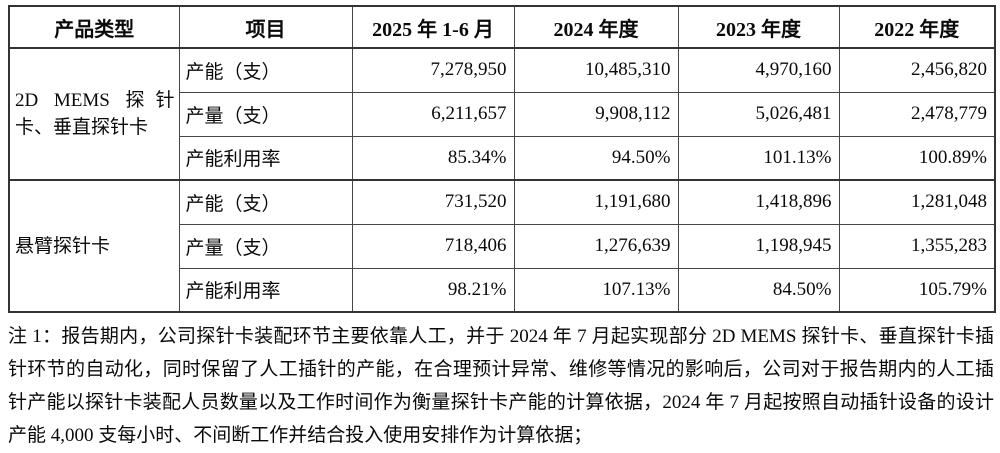 Image resolution: width=1000 pixels, height=453 pixels. What do you see at coordinates (917, 27) in the screenshot?
I see `header-2022: 2022 年度` at bounding box center [917, 27].